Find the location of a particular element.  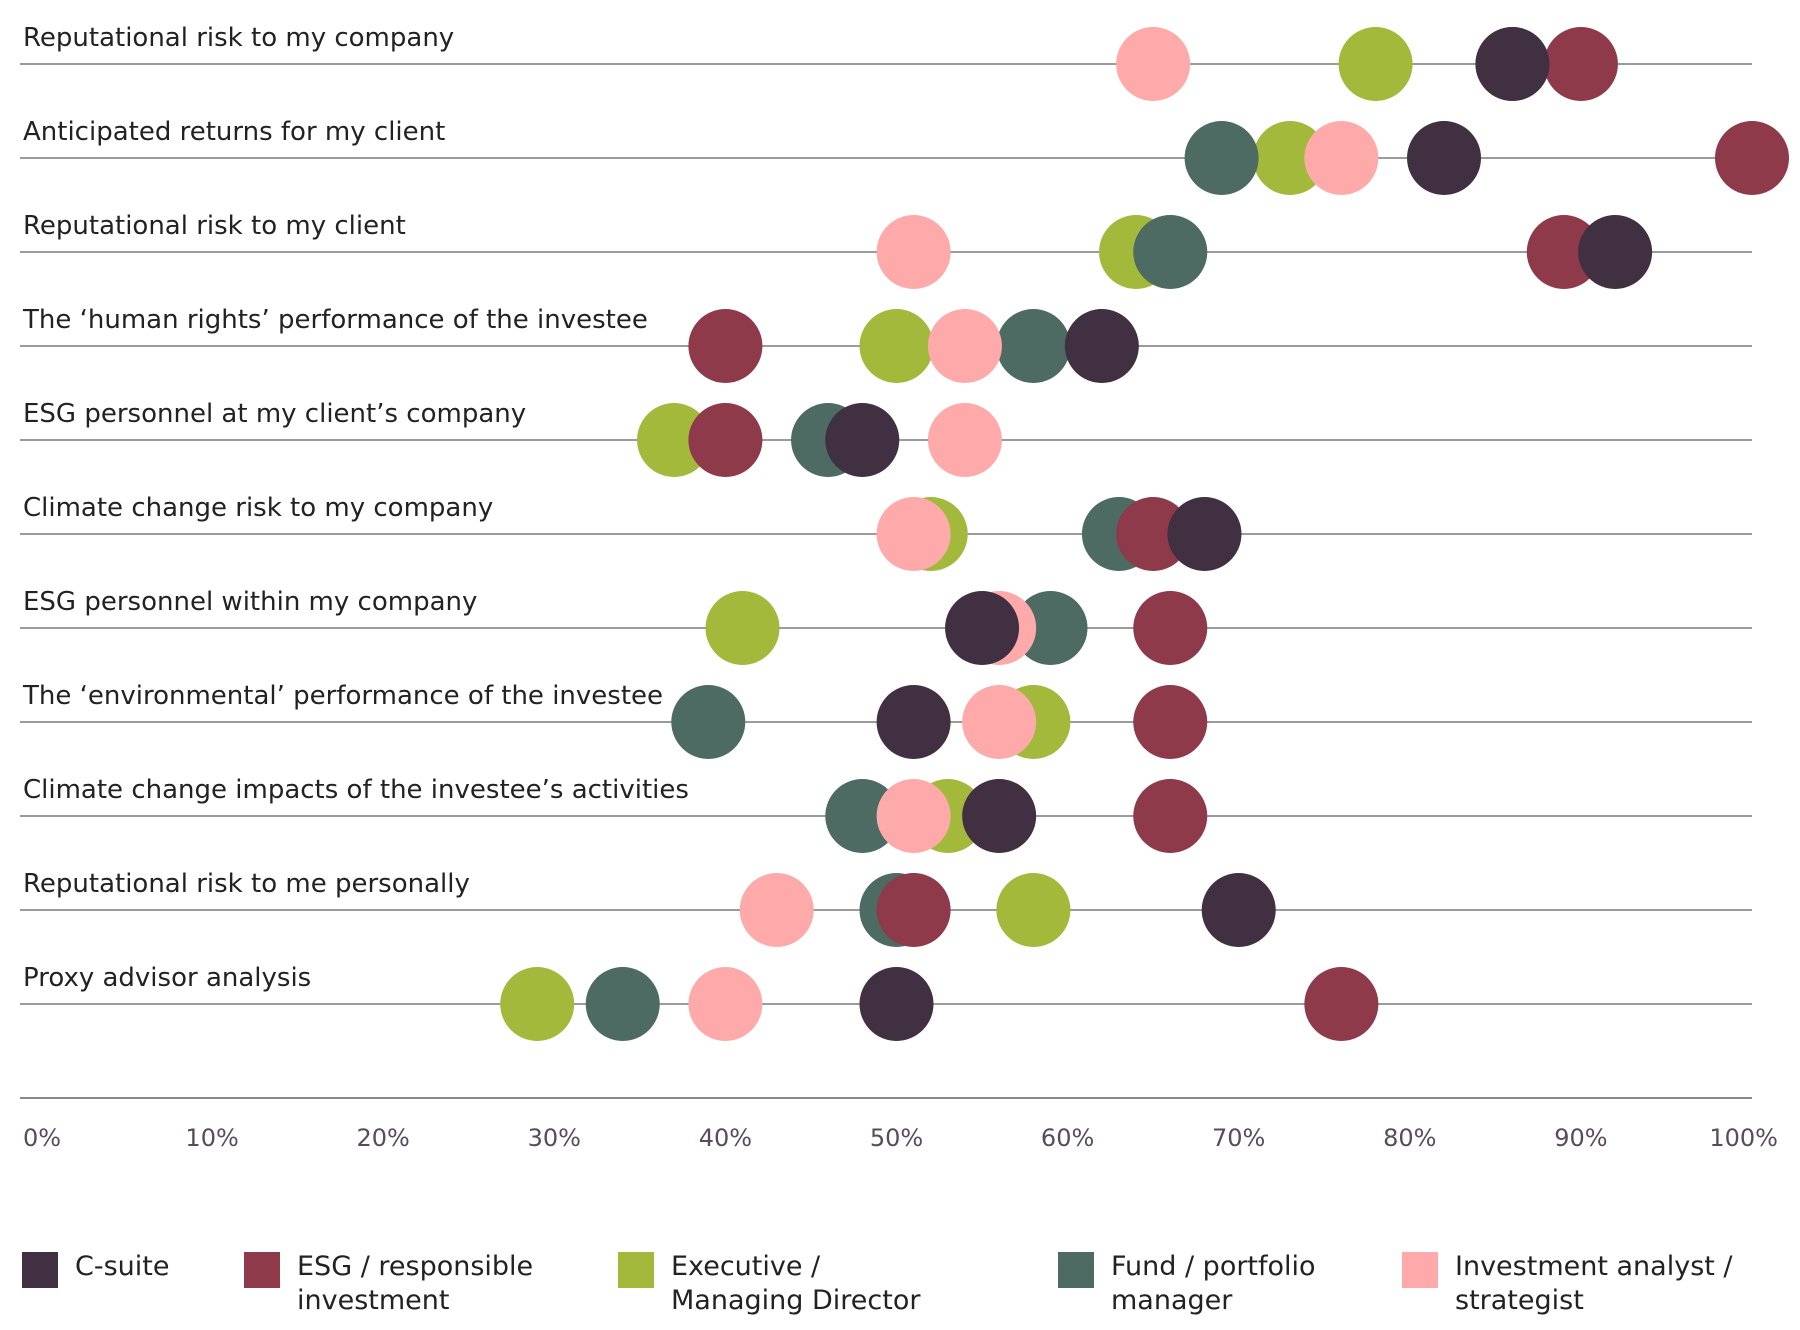

legend-label: C-suite is located at coordinates (122, 1266).